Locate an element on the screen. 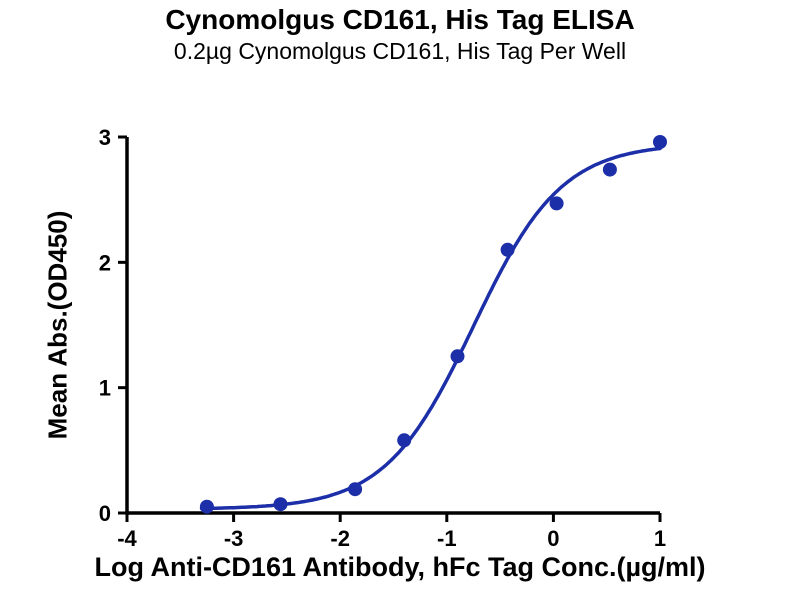 The height and width of the screenshot is (600, 800). y-tick-label: 2 is located at coordinates (105, 262).